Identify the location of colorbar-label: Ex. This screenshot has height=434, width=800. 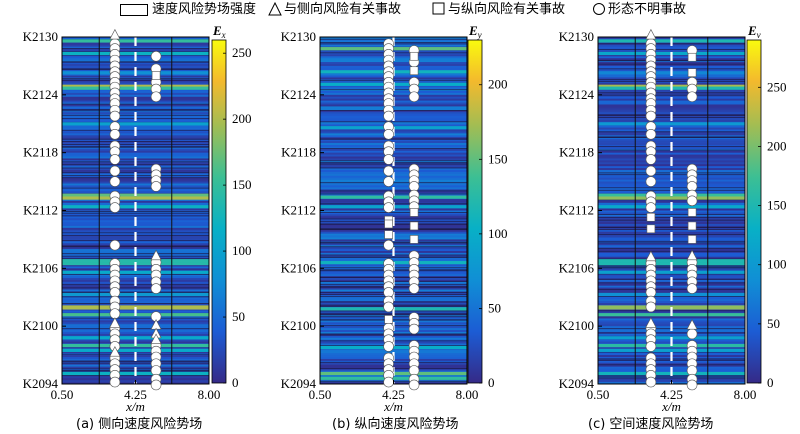
(219, 31).